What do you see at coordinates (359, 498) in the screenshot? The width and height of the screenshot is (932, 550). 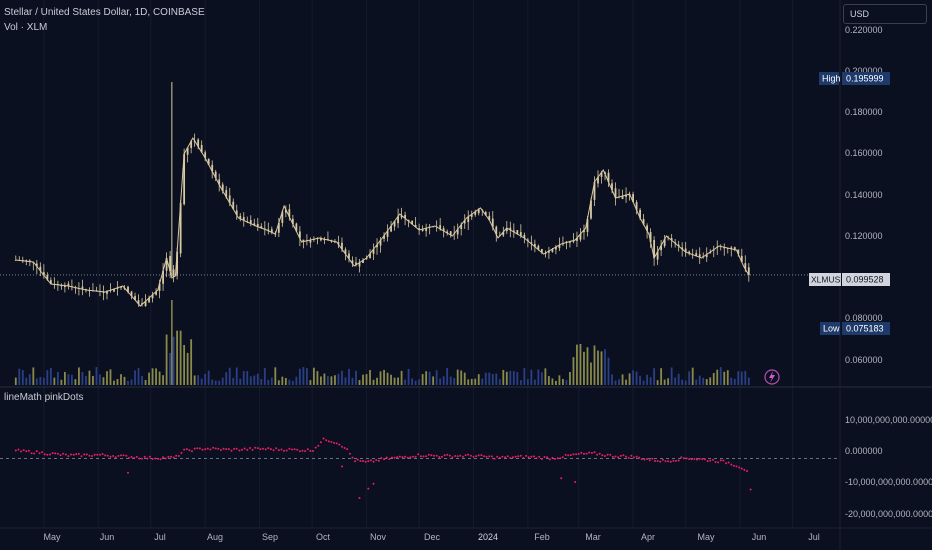 I see `indicator-outlier-dot` at bounding box center [359, 498].